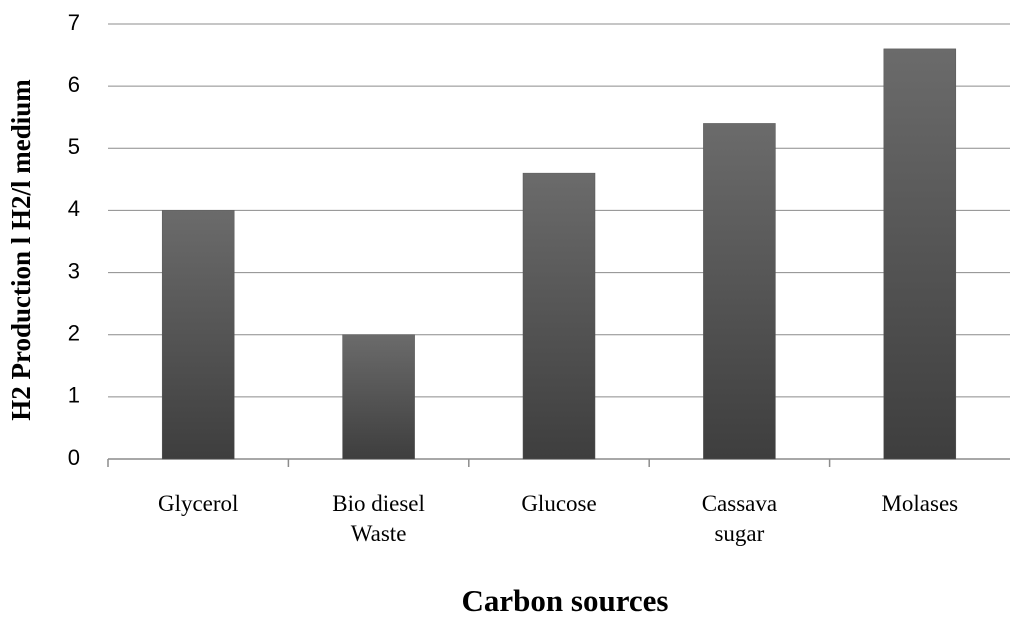 This screenshot has width=1010, height=619. I want to click on y-tick-label: 2, so click(74, 333).